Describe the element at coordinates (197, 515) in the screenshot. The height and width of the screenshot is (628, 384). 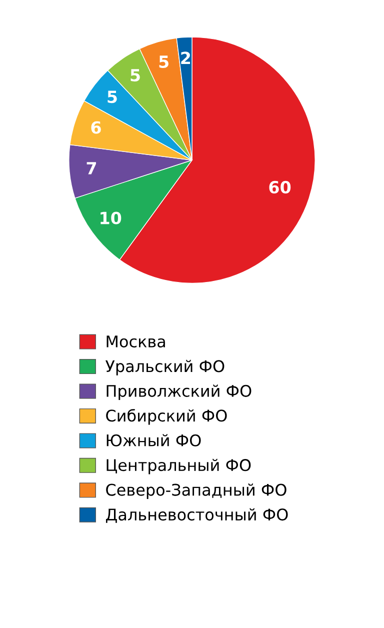
I see `legend-label: Дальневосточный ФО` at that location.